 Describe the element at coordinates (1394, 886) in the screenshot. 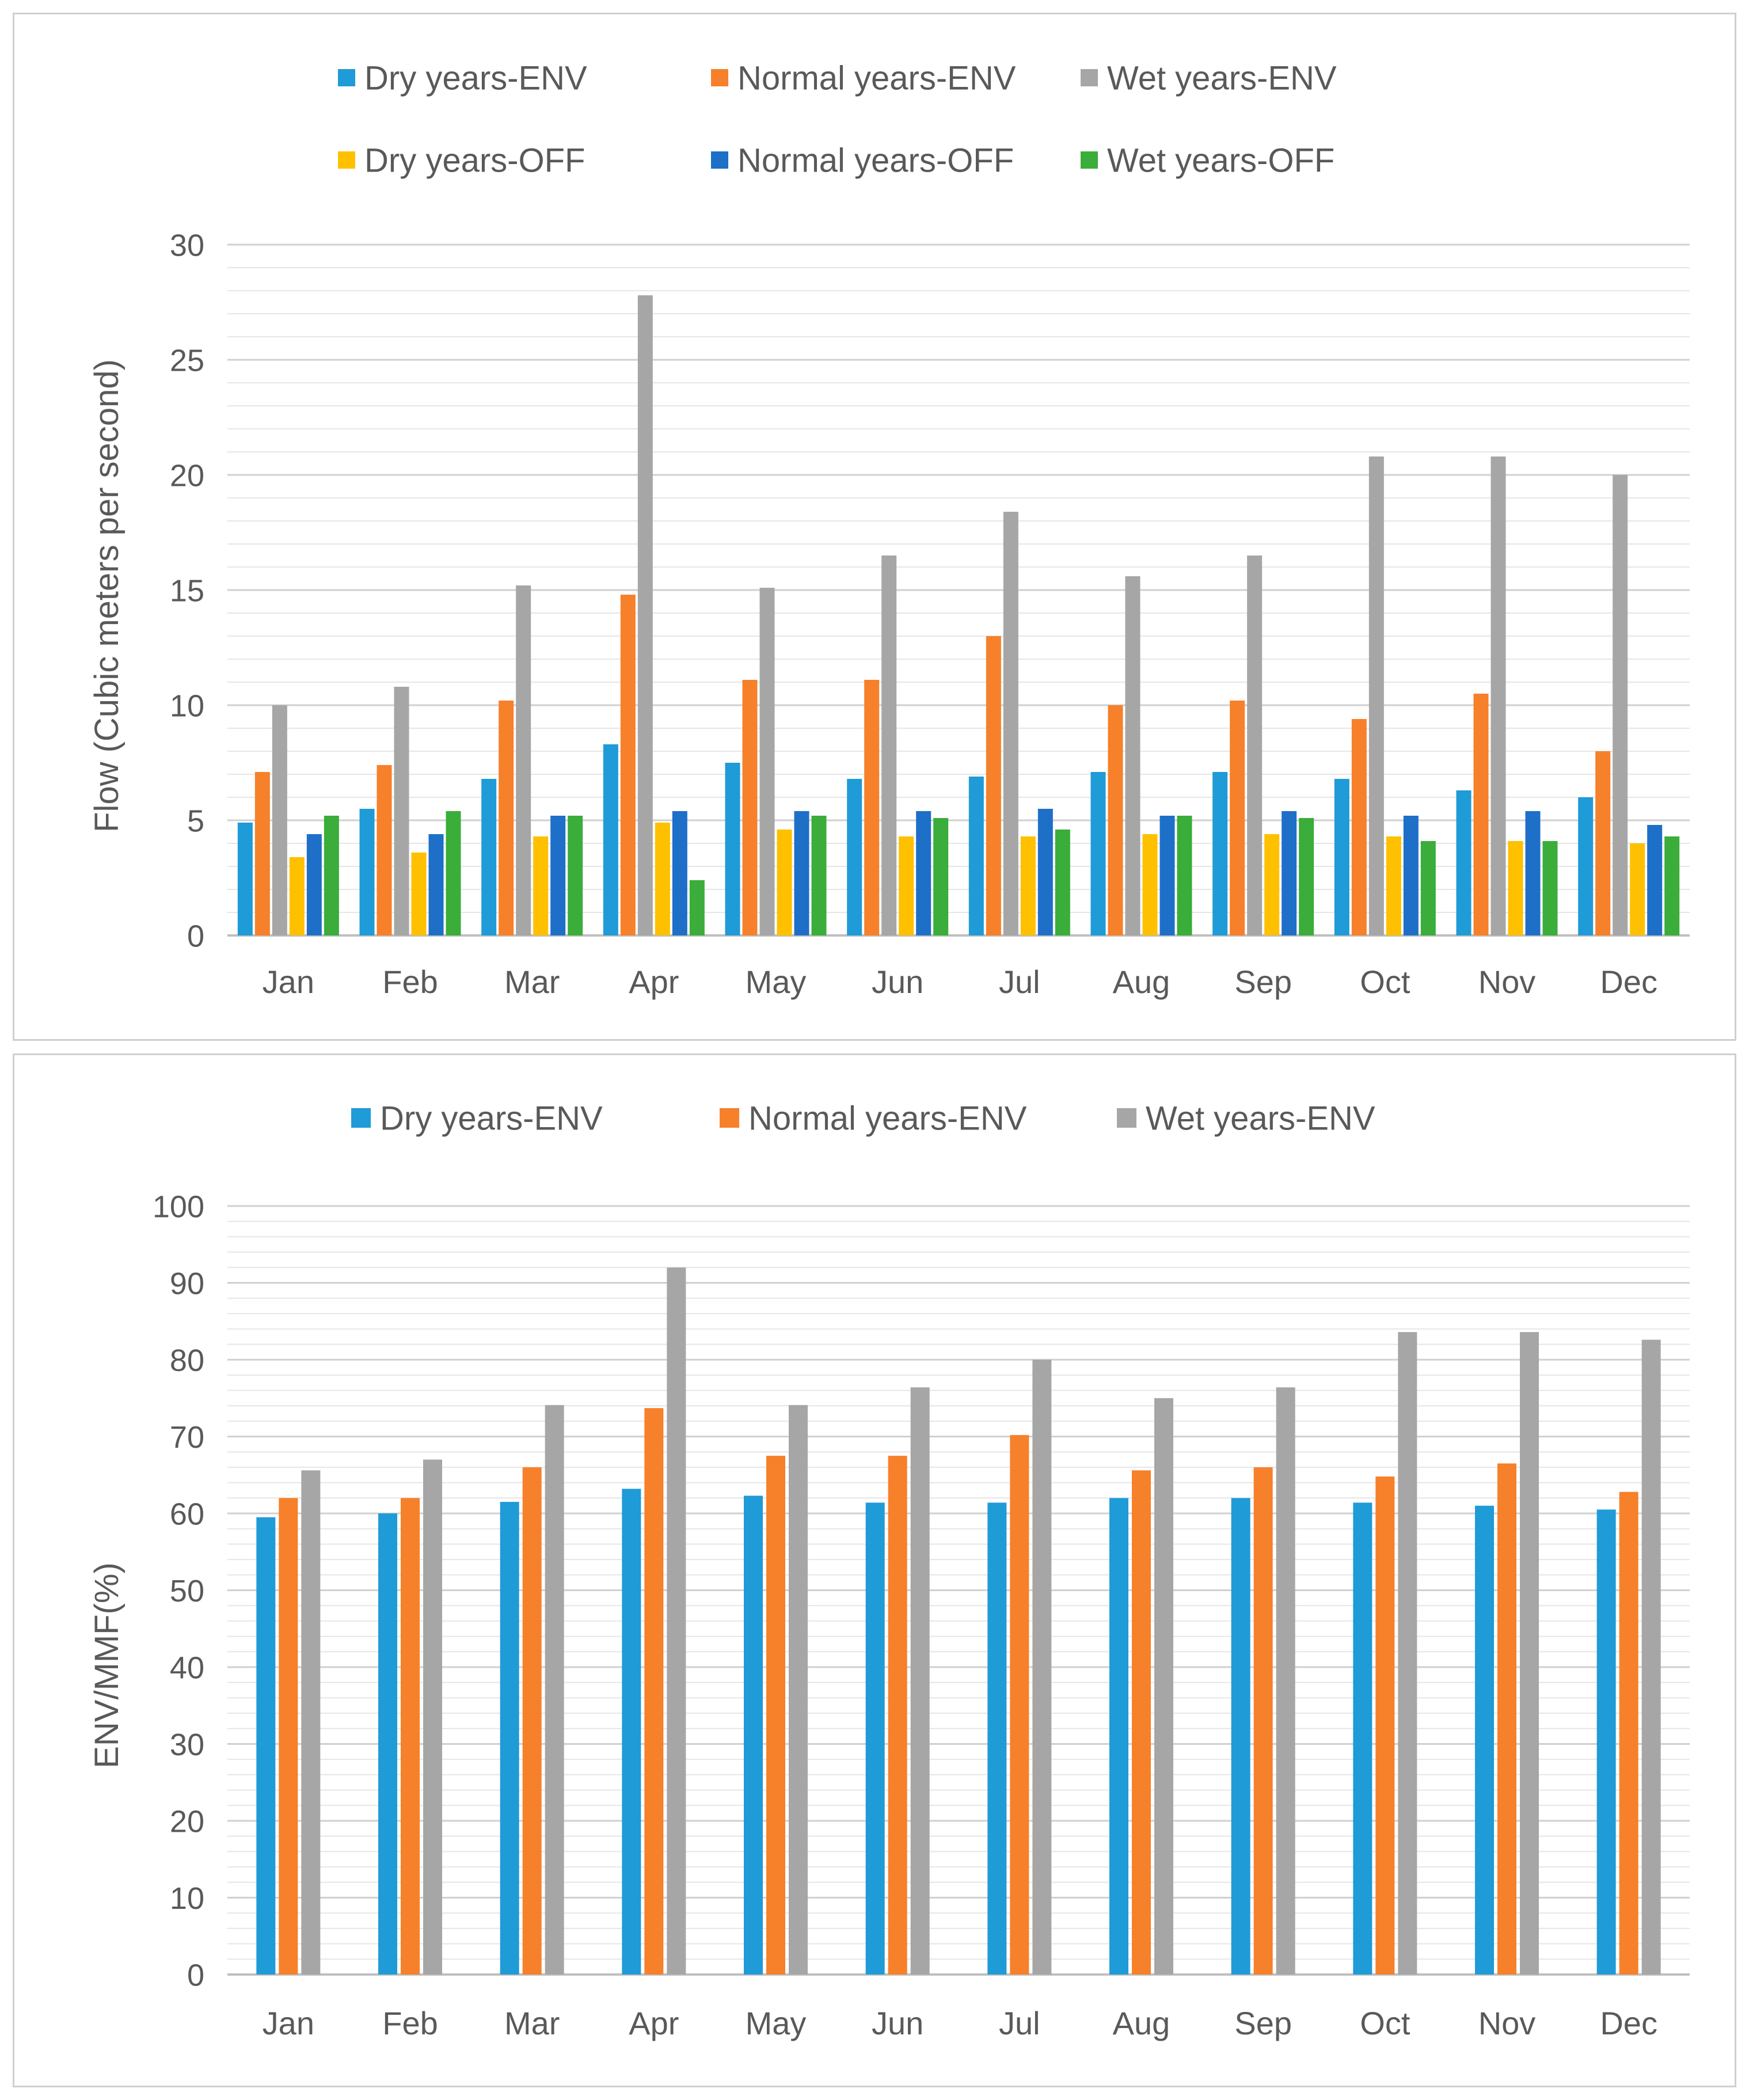

I see `bar-dry-years-off-oct` at that location.